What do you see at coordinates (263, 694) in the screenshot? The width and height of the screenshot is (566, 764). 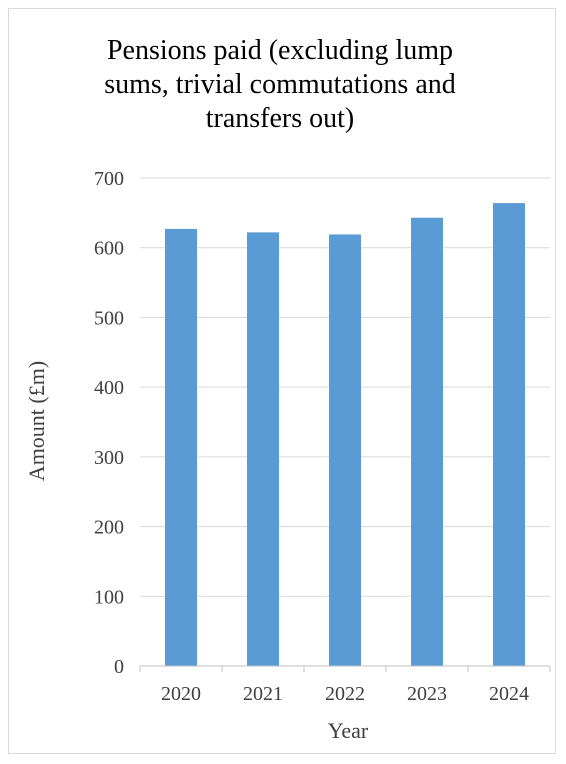 I see `x-tick-label: 2021` at bounding box center [263, 694].